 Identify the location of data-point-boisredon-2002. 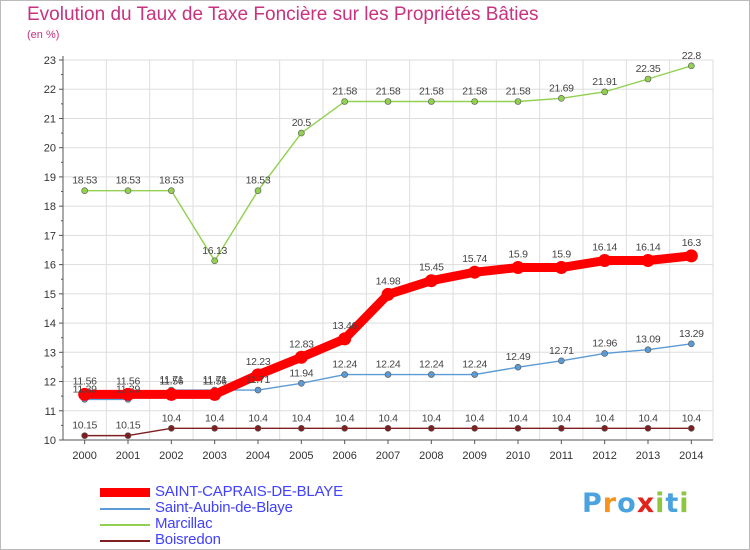
(171, 428).